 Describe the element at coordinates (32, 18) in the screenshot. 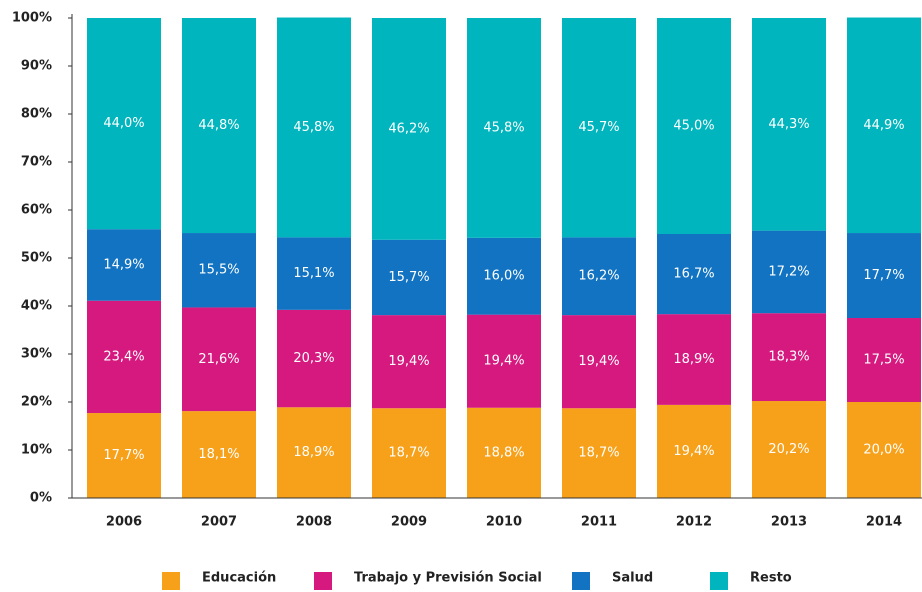

I see `y-tick-label: 100%` at that location.